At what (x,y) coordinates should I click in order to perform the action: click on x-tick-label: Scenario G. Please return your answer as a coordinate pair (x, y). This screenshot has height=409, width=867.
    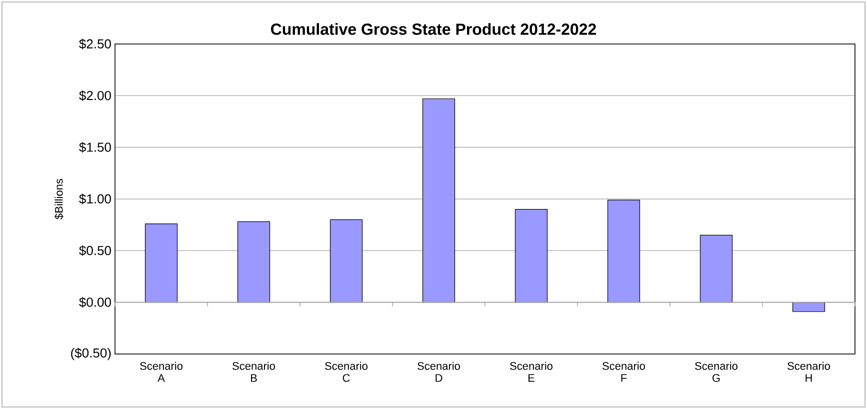
    Looking at the image, I should click on (716, 372).